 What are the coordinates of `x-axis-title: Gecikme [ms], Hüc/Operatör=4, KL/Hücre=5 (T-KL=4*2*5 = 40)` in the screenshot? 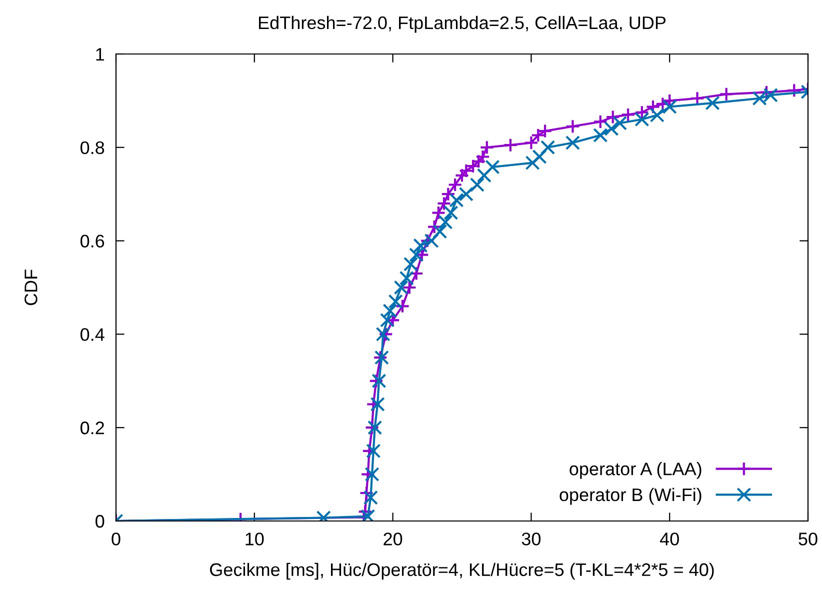 It's located at (462, 571).